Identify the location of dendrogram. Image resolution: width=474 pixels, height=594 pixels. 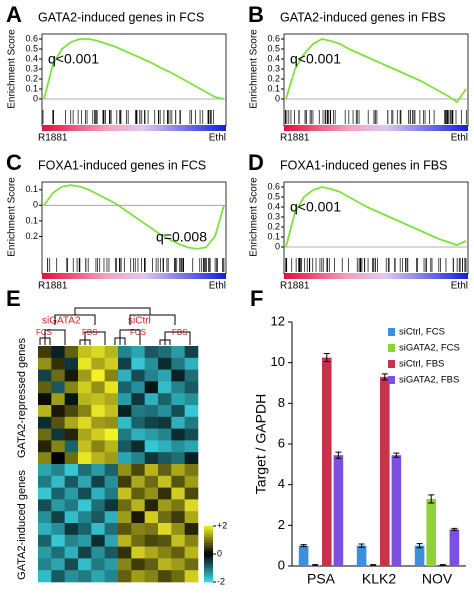
(115, 326).